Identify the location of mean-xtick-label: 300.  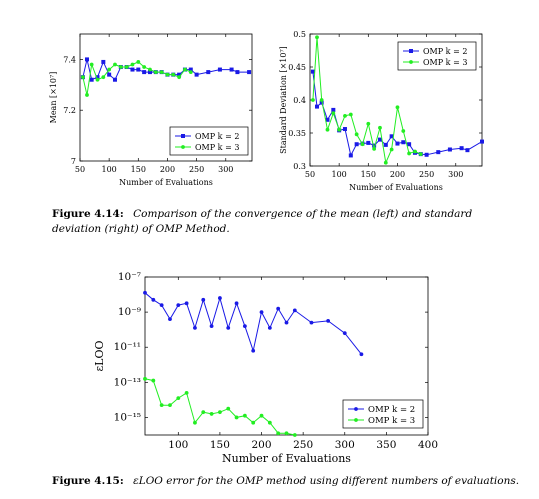
(225, 169).